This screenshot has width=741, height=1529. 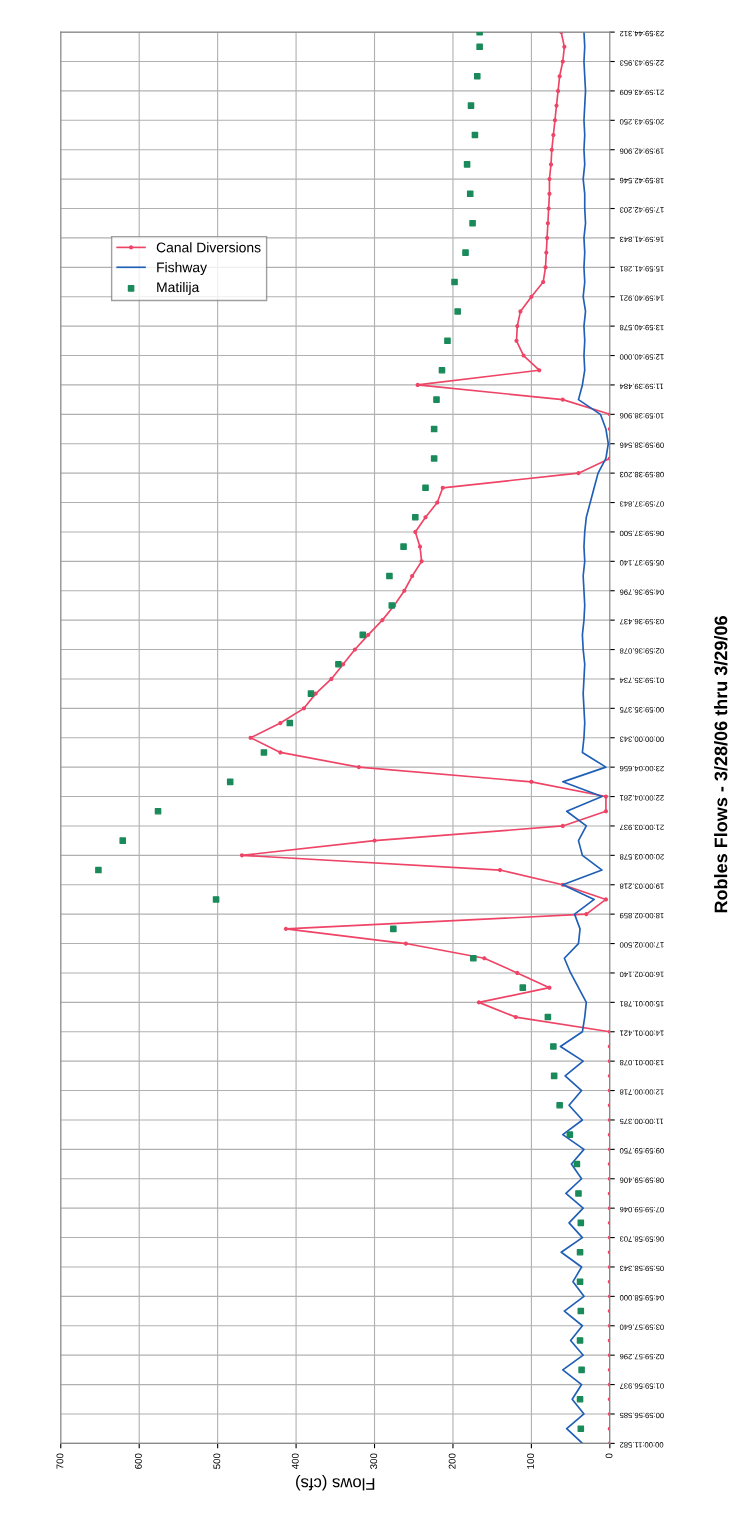 What do you see at coordinates (531, 1461) in the screenshot?
I see `x-tick-label: 100` at bounding box center [531, 1461].